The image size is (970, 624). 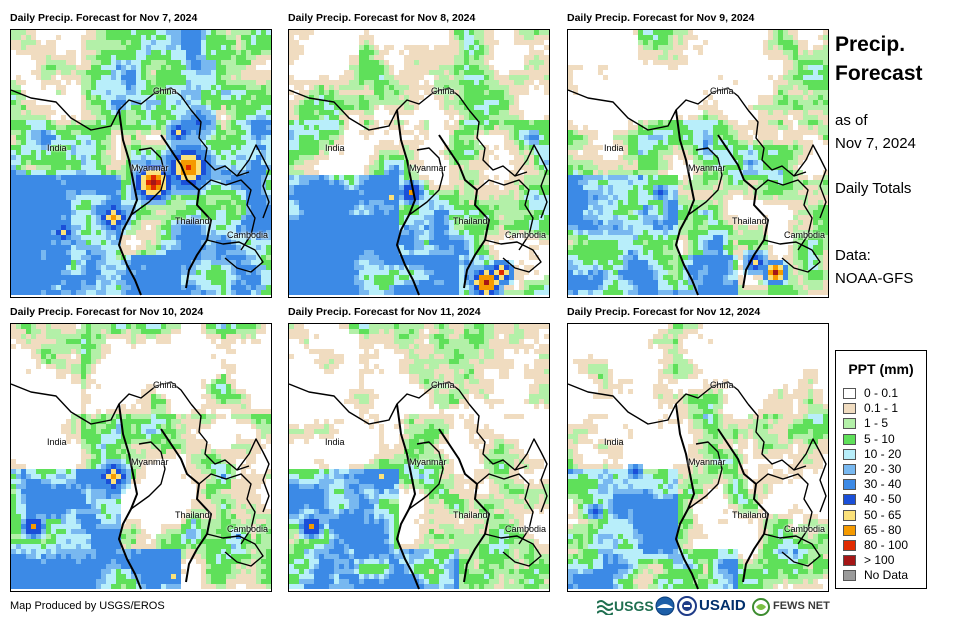 I want to click on fewsnet-logo: FEWS NET, so click(x=791, y=607).